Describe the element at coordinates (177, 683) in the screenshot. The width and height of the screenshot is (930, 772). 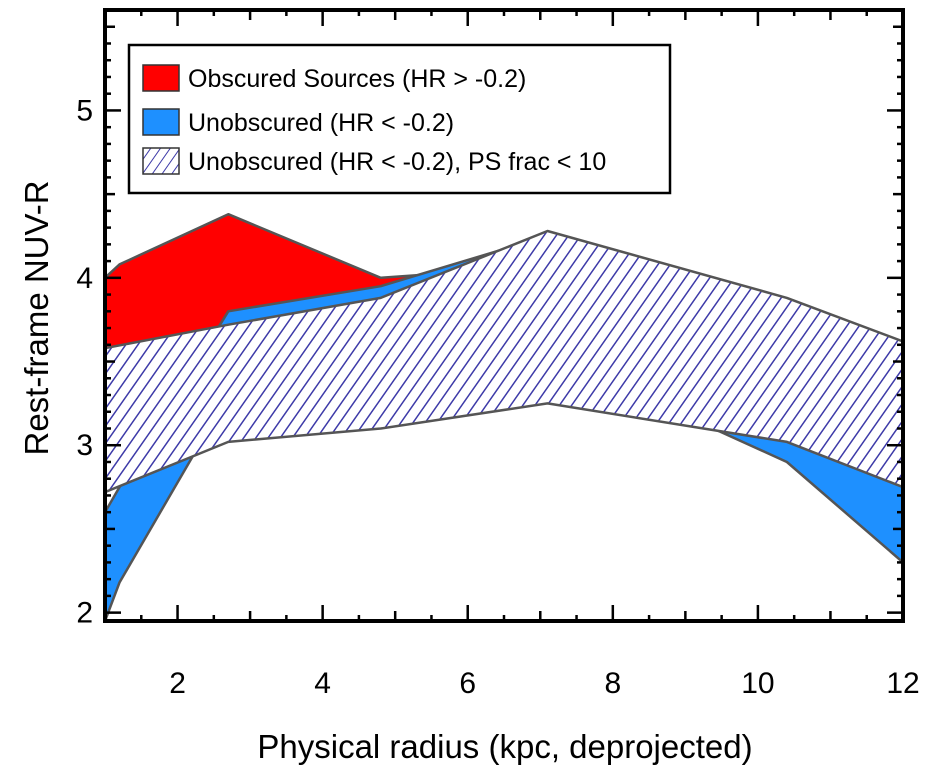
I see `x-tick-label: 2` at that location.